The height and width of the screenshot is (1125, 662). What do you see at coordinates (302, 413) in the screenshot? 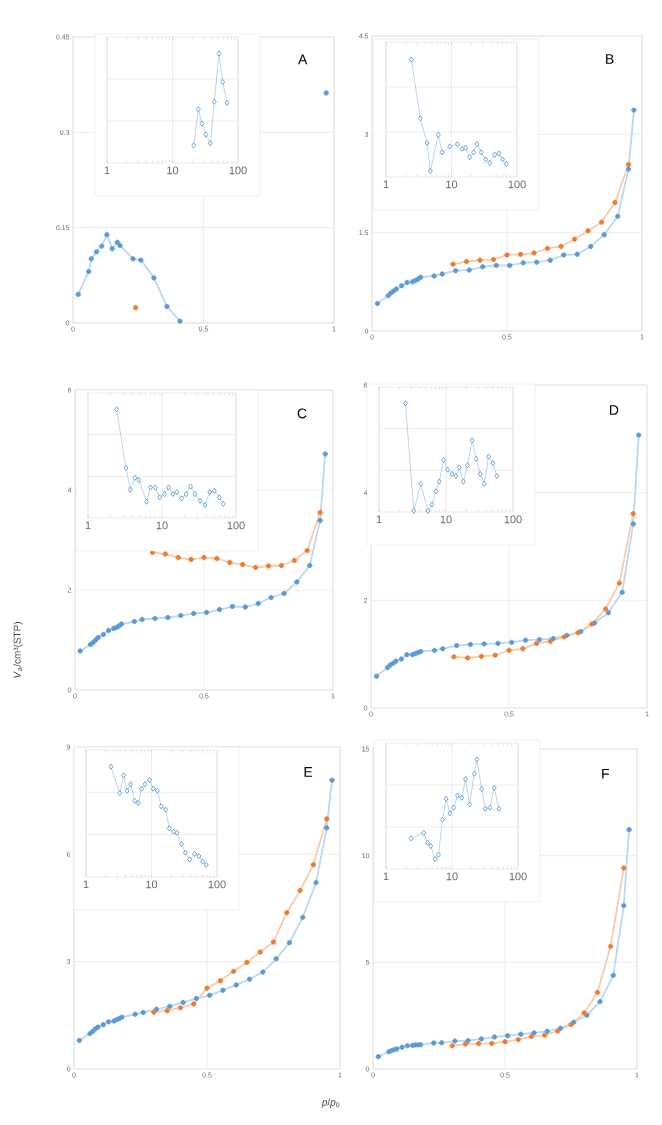
I see `text: C` at bounding box center [302, 413].